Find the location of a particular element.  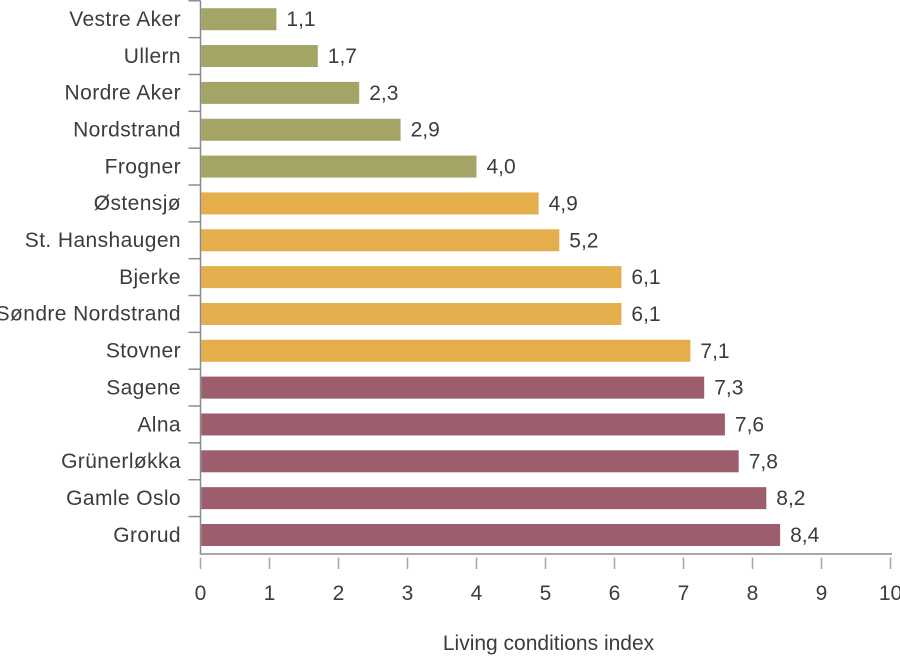

svg-text: 4 is located at coordinates (477, 593).